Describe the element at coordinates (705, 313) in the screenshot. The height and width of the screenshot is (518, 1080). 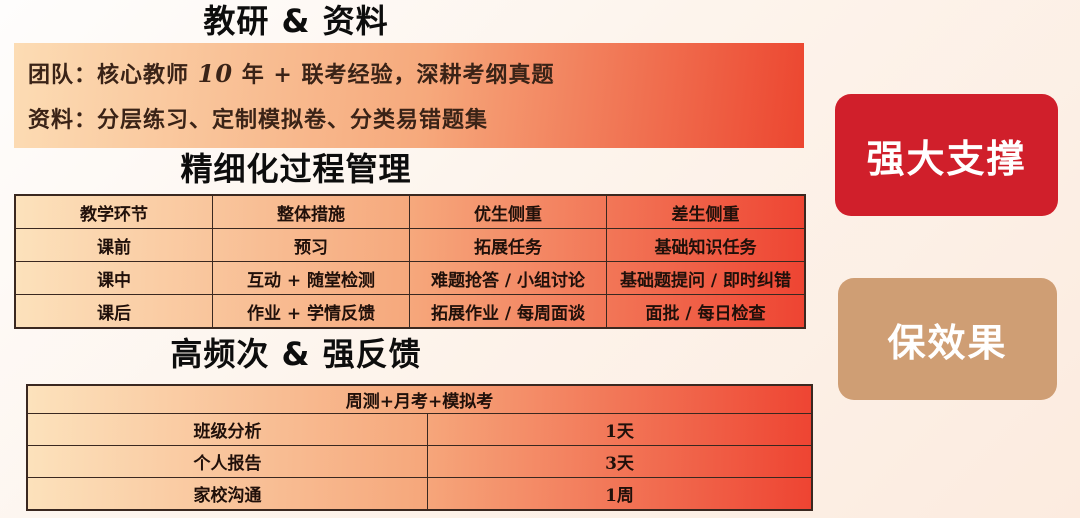
I see `table-cell: 面批 / 每日检查` at that location.